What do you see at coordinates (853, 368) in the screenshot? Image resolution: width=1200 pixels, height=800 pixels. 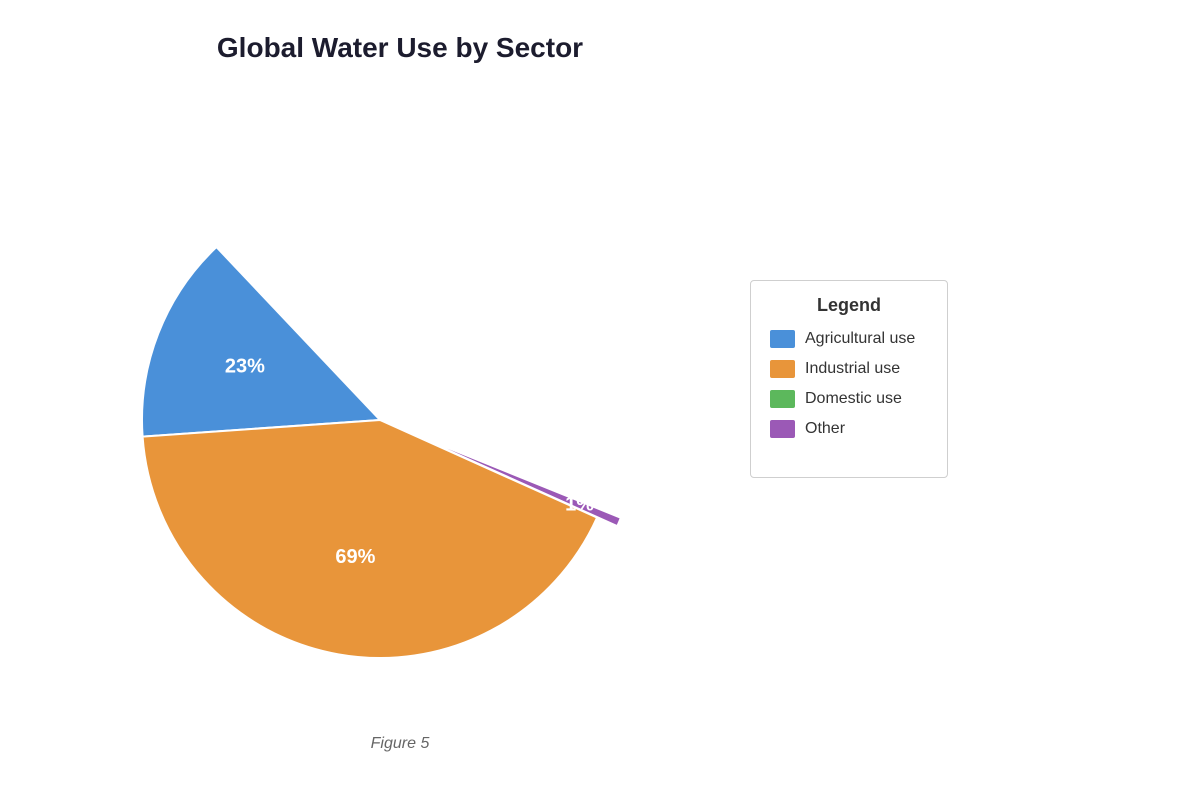 I see `legend-label-industrial: Industrial use` at bounding box center [853, 368].